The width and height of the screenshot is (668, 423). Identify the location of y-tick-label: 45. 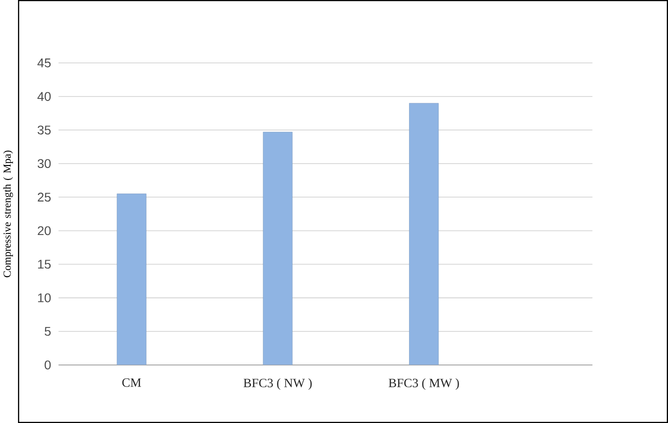
(44, 63).